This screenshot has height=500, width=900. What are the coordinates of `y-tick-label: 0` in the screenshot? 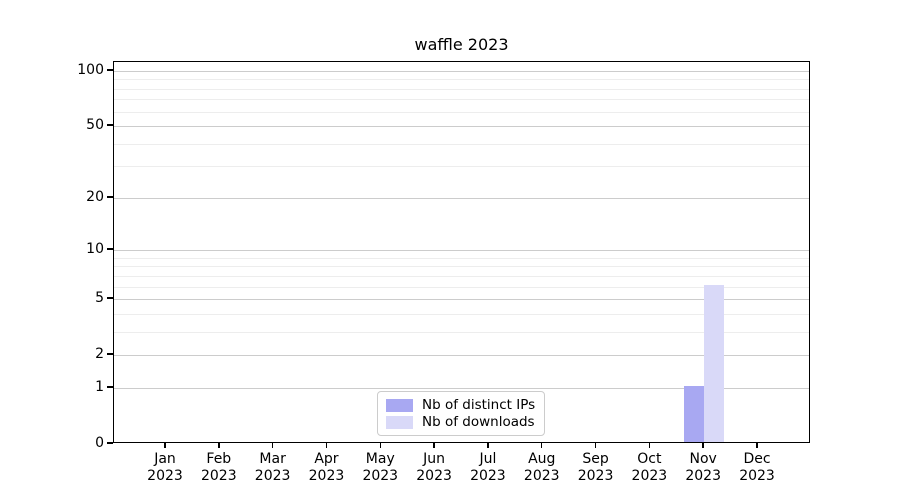 It's located at (99, 443).